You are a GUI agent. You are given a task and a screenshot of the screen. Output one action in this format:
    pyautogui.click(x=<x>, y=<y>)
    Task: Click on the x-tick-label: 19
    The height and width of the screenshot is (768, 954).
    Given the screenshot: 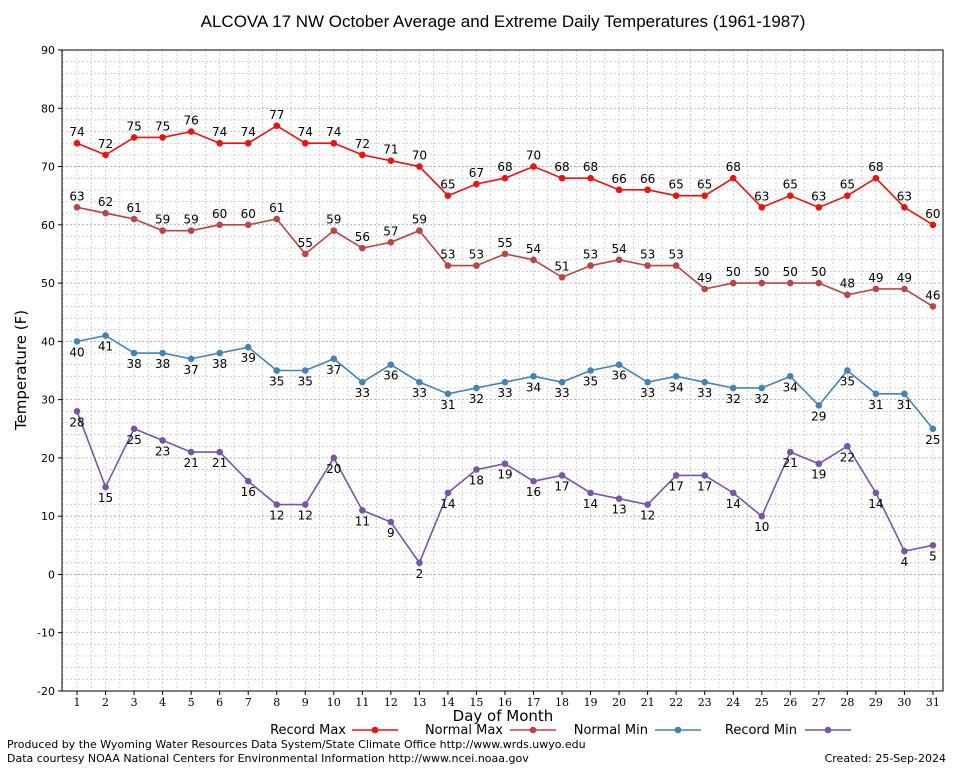 What is the action you would take?
    pyautogui.click(x=591, y=702)
    